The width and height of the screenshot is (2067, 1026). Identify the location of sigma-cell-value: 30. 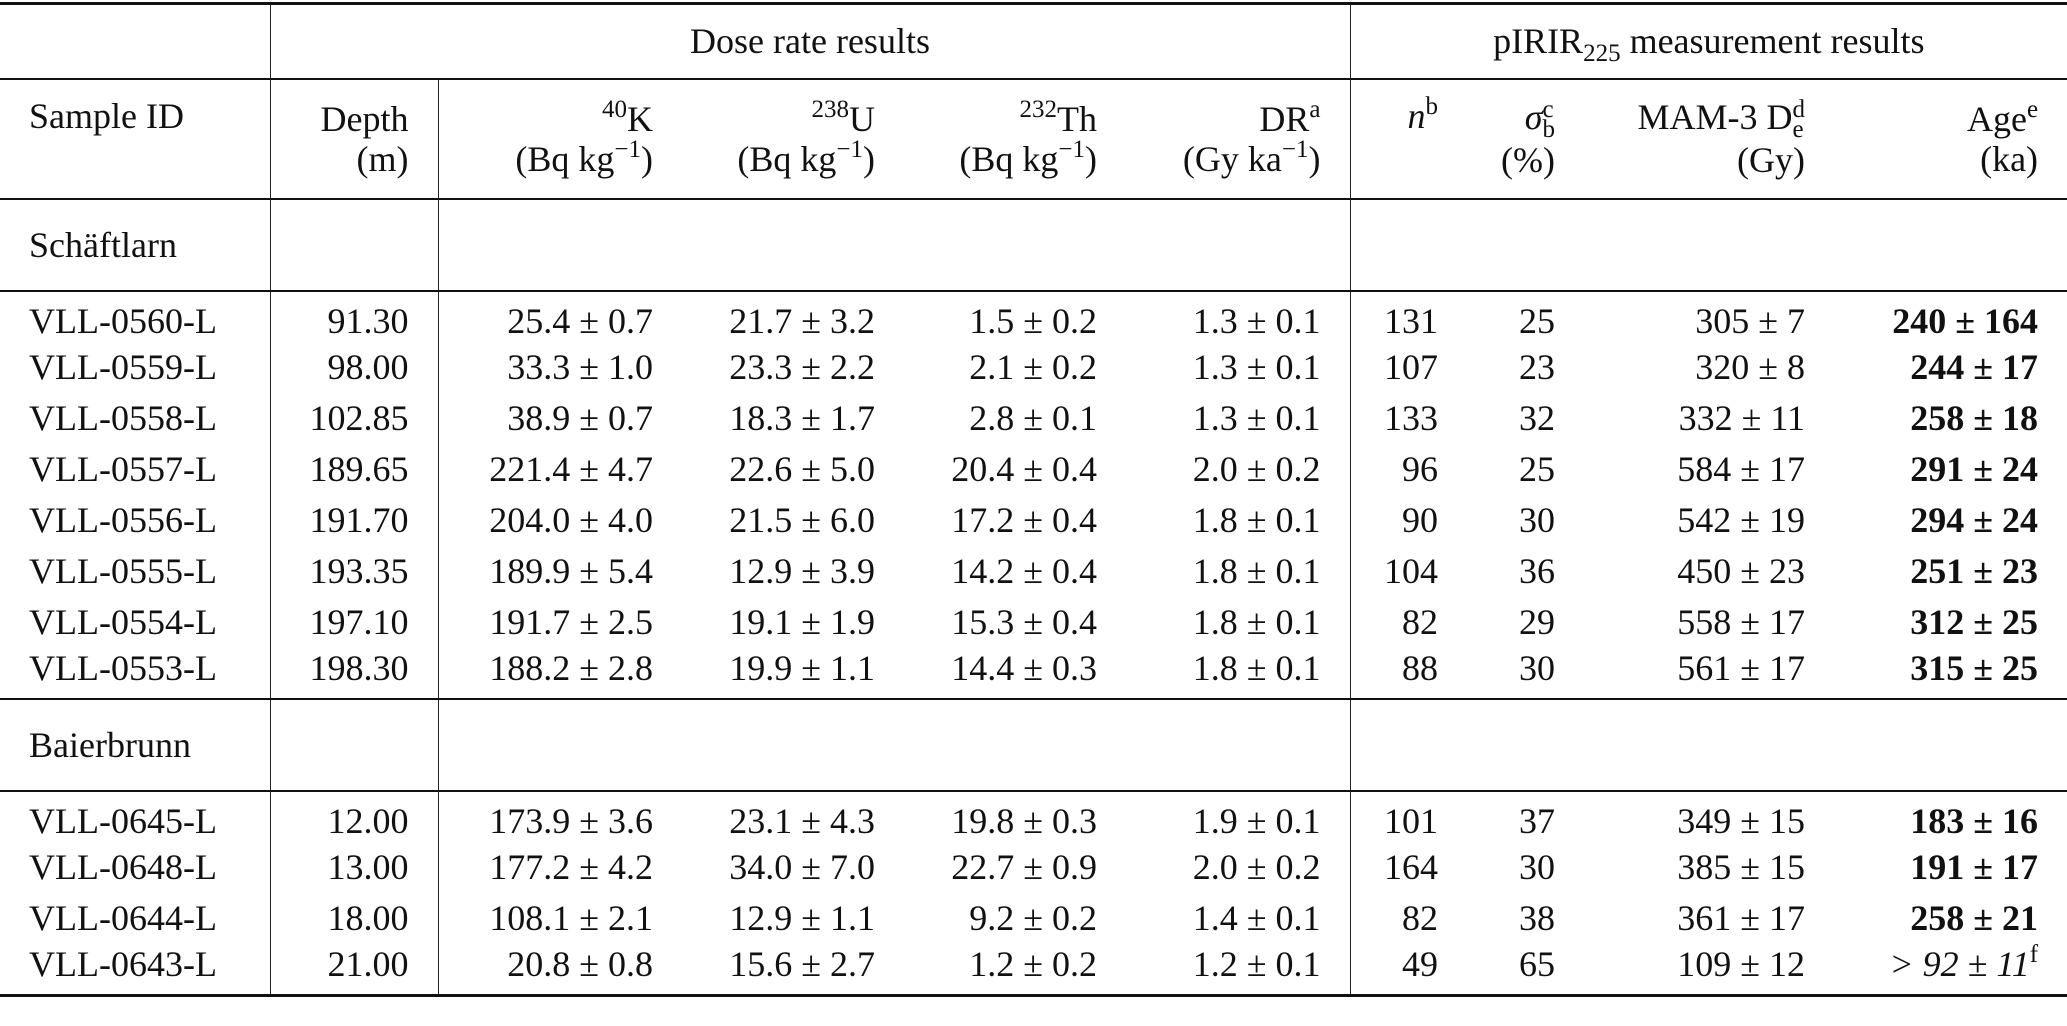
(1537, 867).